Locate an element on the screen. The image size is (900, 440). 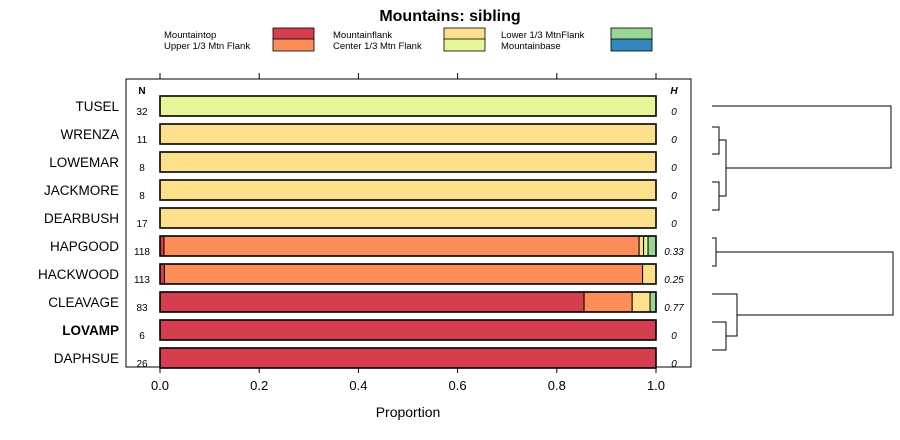
category-label: WRENZA is located at coordinates (90, 134).